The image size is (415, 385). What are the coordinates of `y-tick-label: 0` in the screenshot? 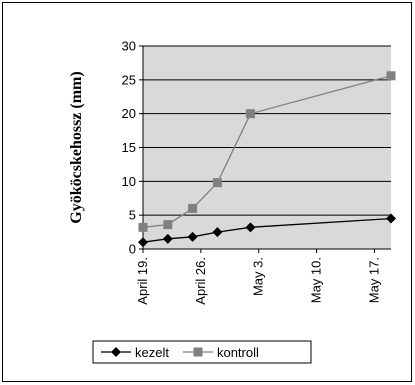 It's located at (132, 249).